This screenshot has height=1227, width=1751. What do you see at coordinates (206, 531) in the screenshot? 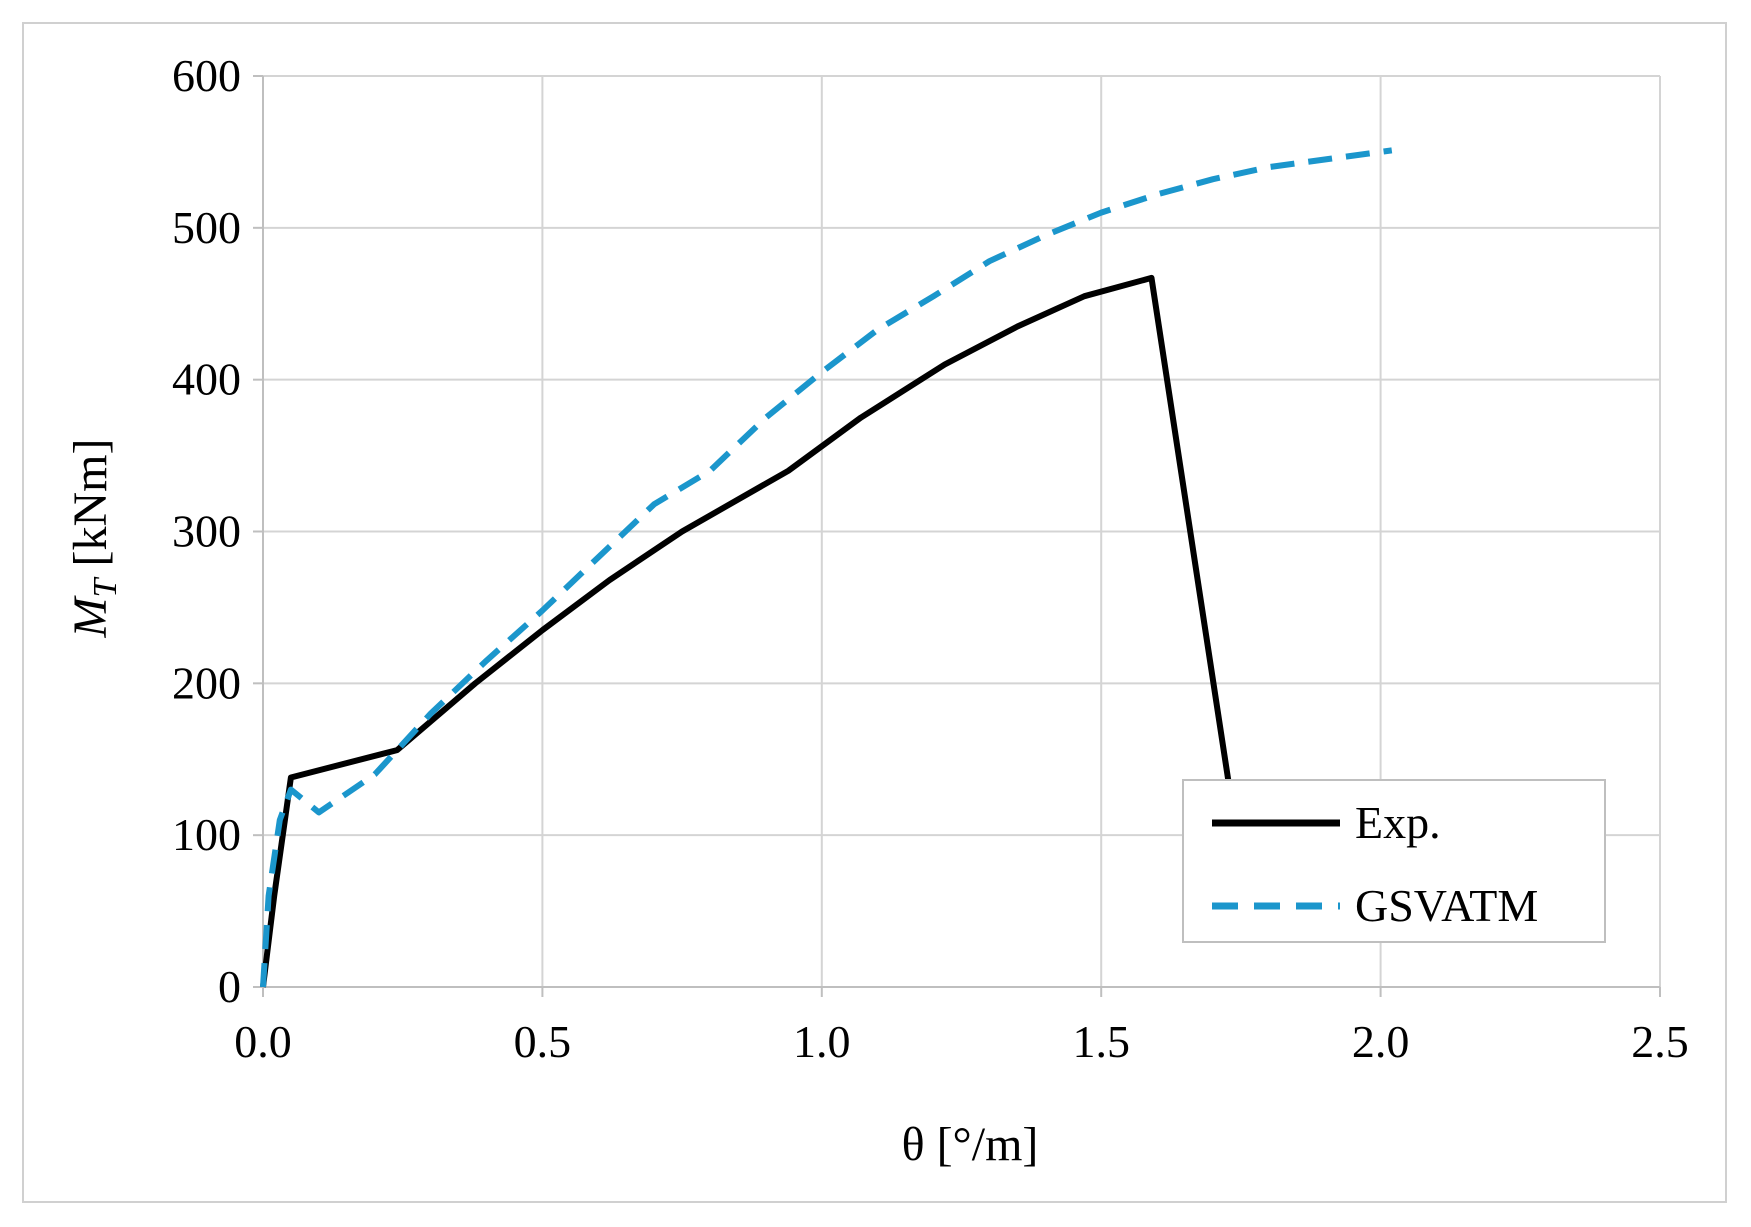
I see `y-tick-label: 300` at bounding box center [206, 531].